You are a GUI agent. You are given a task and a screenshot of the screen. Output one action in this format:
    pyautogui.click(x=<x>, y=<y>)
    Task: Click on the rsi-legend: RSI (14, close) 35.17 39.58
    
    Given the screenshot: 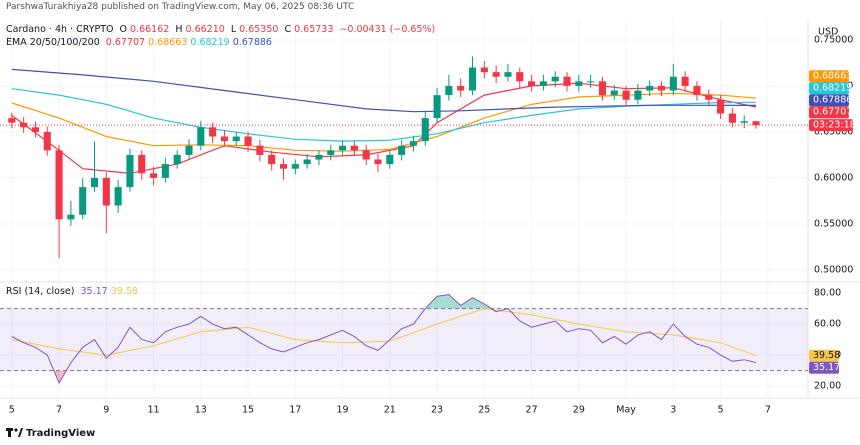 What is the action you would take?
    pyautogui.click(x=73, y=291)
    